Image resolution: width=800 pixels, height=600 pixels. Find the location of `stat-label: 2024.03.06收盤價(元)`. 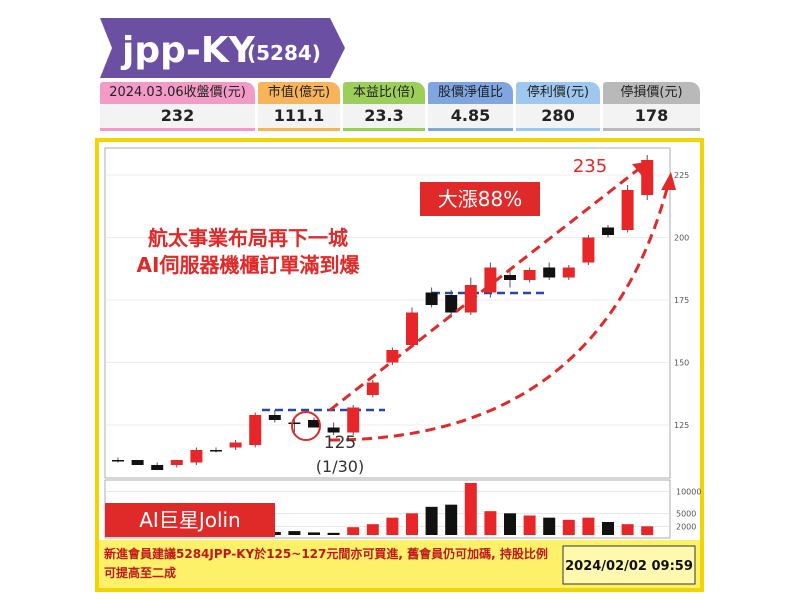

stat-label: 2024.03.06收盤價(元) is located at coordinates (177, 93).